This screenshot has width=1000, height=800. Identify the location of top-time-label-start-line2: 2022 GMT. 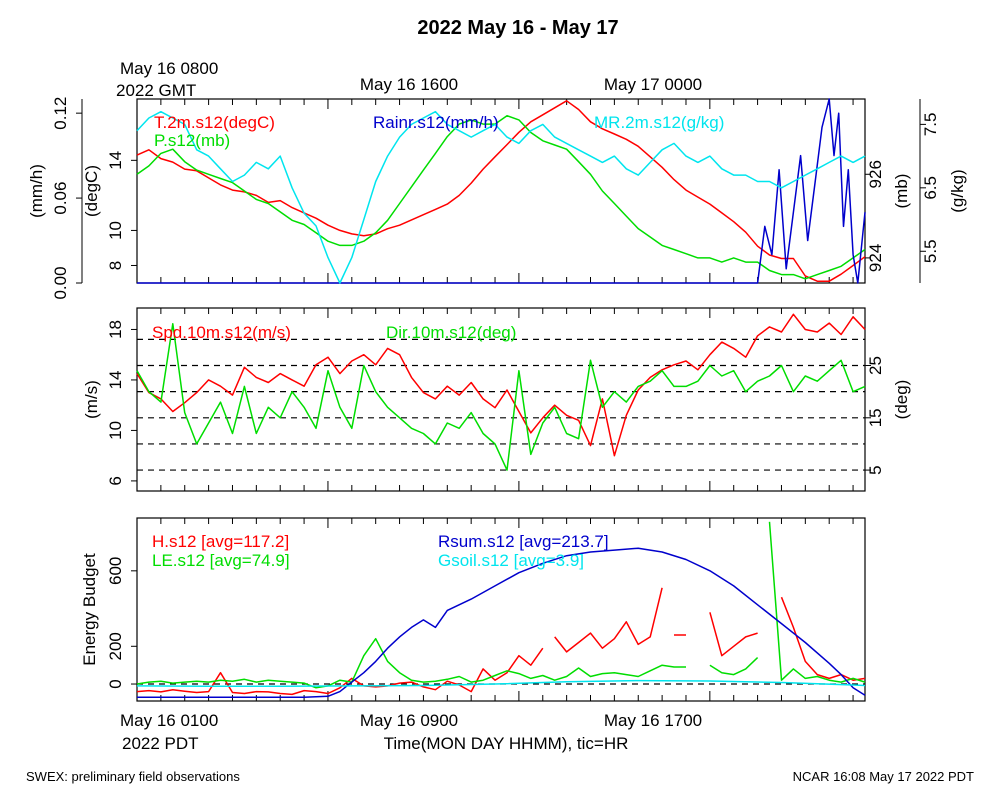
(156, 90).